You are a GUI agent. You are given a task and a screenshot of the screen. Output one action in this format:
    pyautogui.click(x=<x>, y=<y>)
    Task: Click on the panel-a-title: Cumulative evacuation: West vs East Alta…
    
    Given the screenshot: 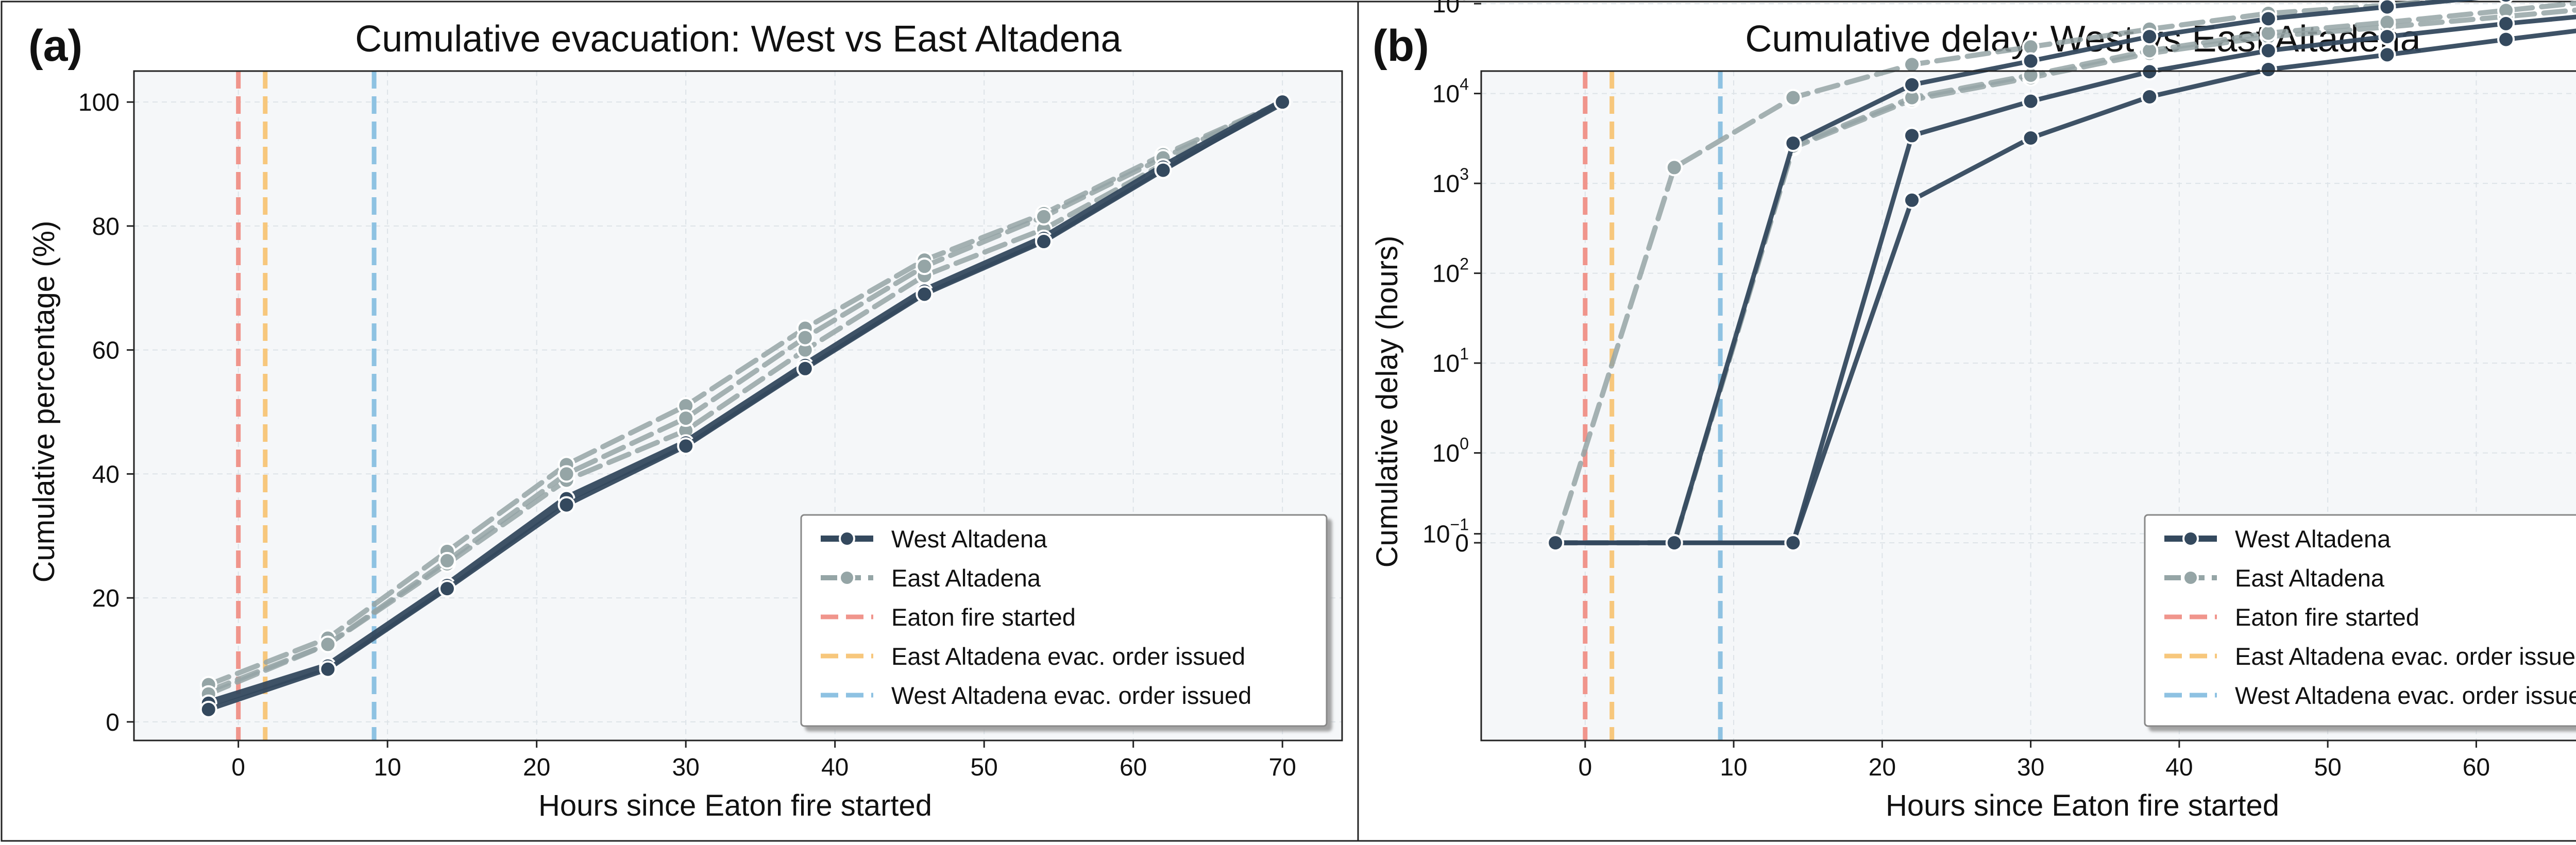 What is the action you would take?
    pyautogui.click(x=738, y=40)
    